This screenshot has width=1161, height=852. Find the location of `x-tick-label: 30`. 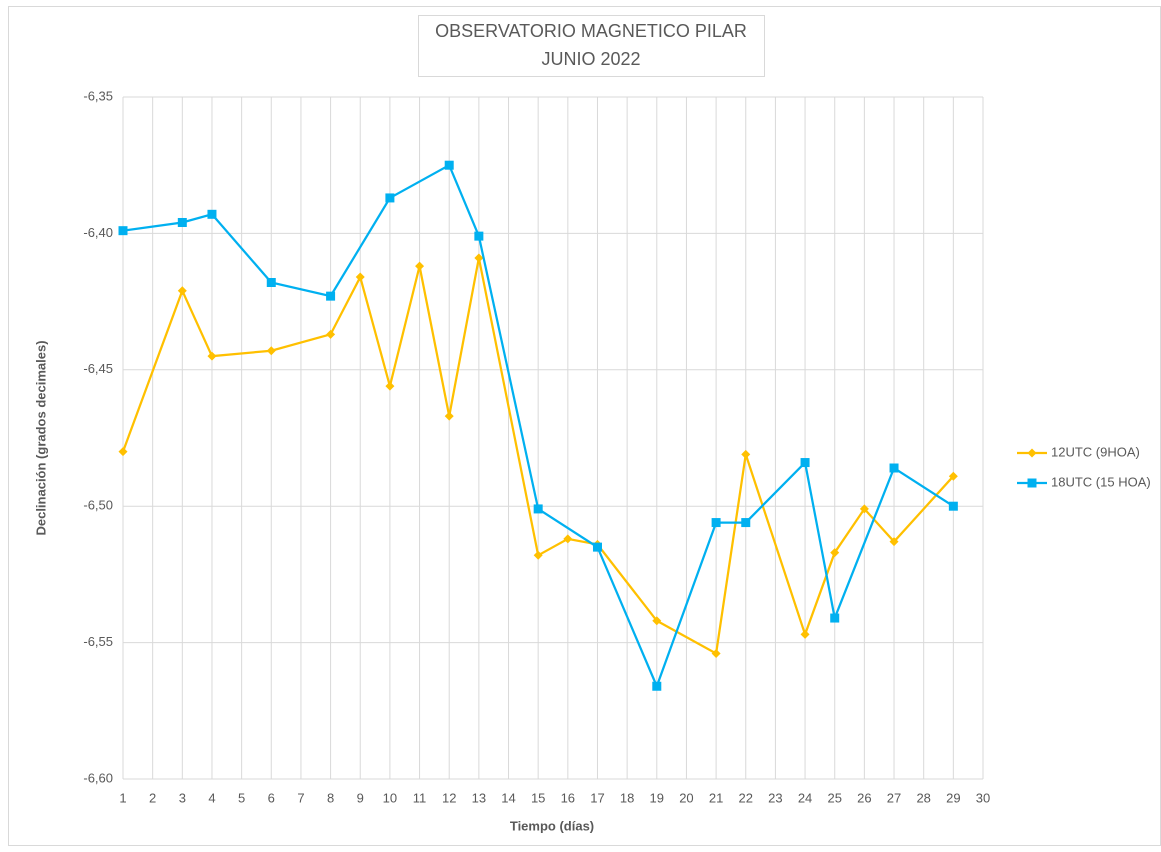

x-tick-label: 30 is located at coordinates (983, 797).